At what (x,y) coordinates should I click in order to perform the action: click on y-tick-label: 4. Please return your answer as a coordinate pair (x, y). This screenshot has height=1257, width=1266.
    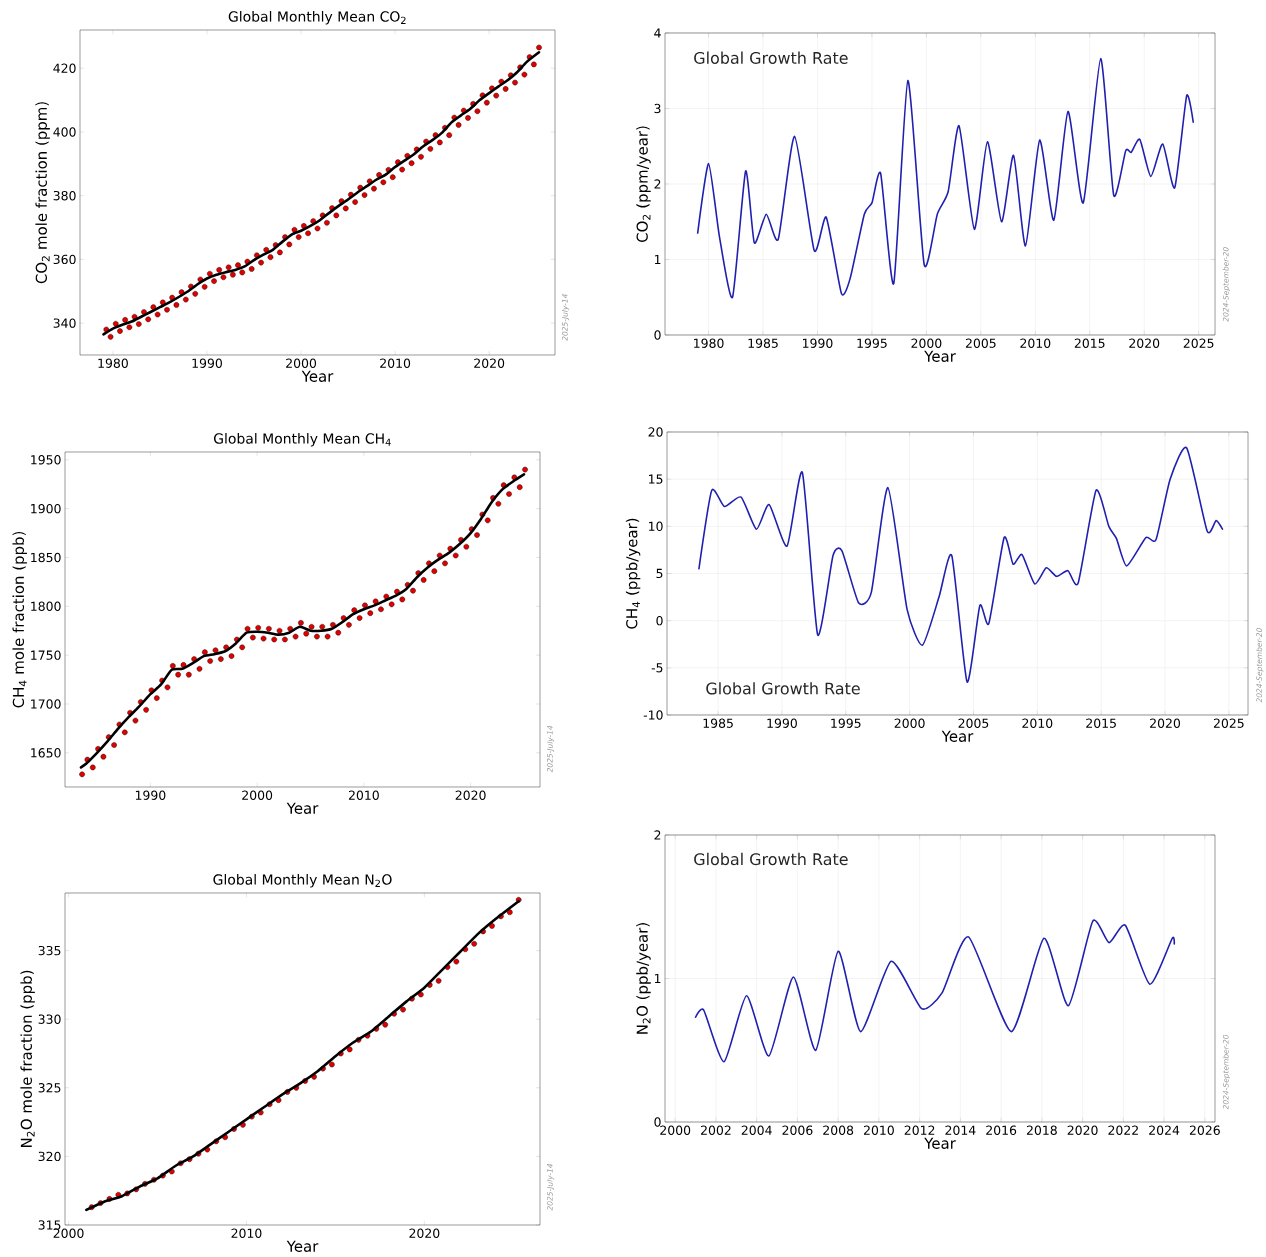
    Looking at the image, I should click on (657, 33).